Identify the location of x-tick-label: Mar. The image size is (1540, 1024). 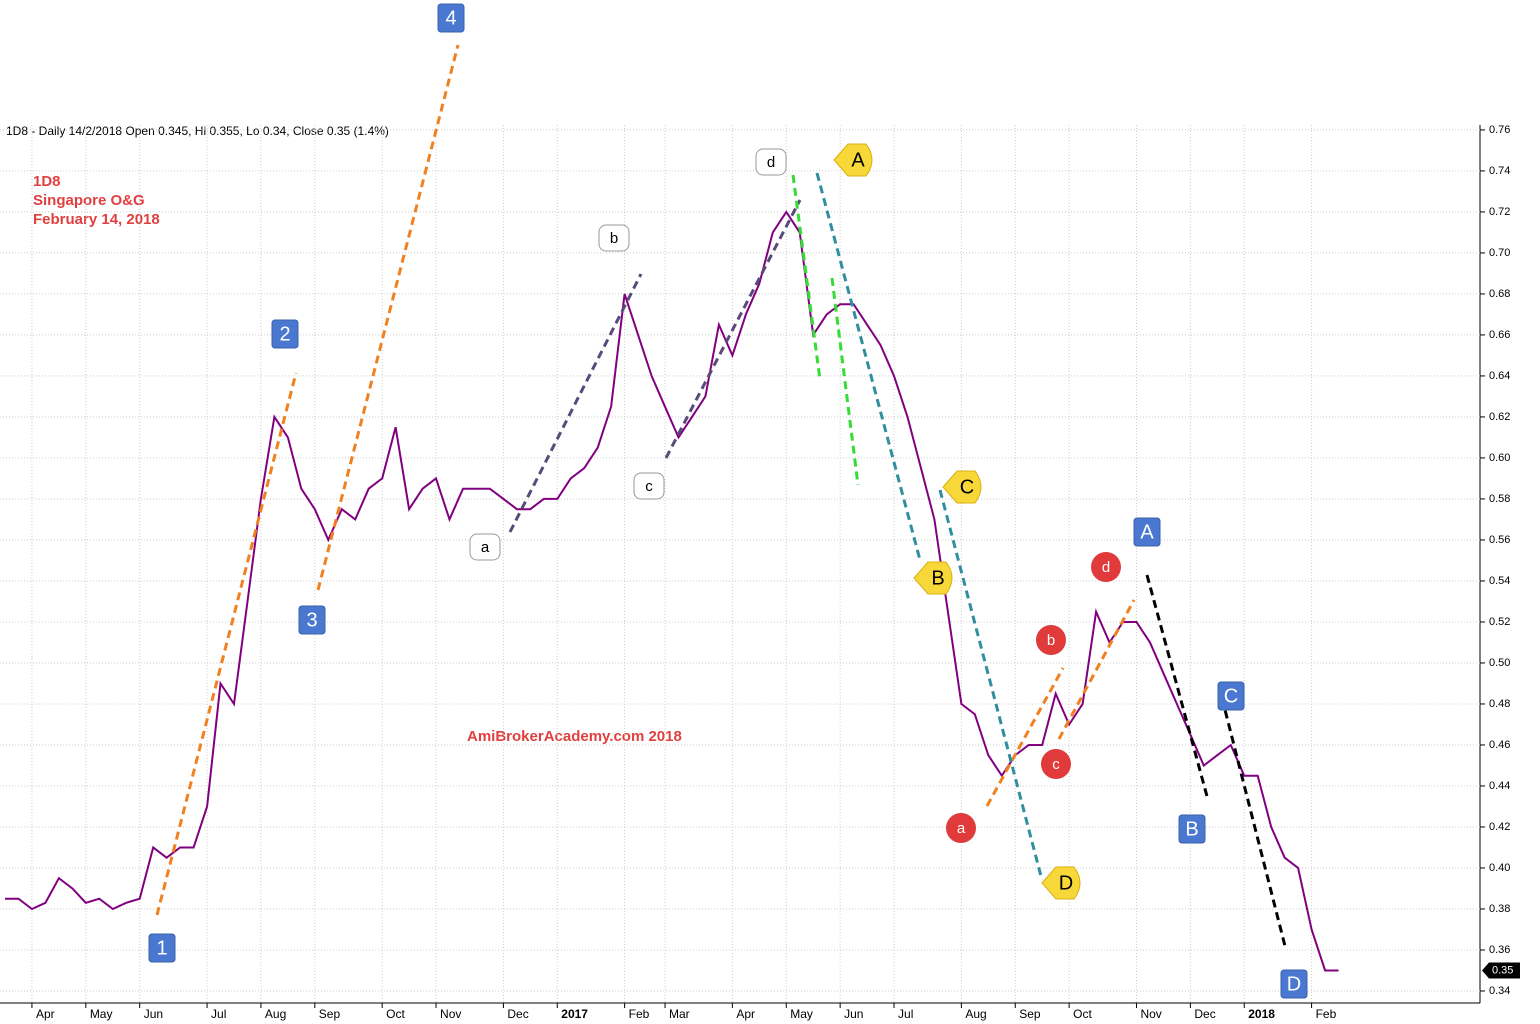
(679, 1014).